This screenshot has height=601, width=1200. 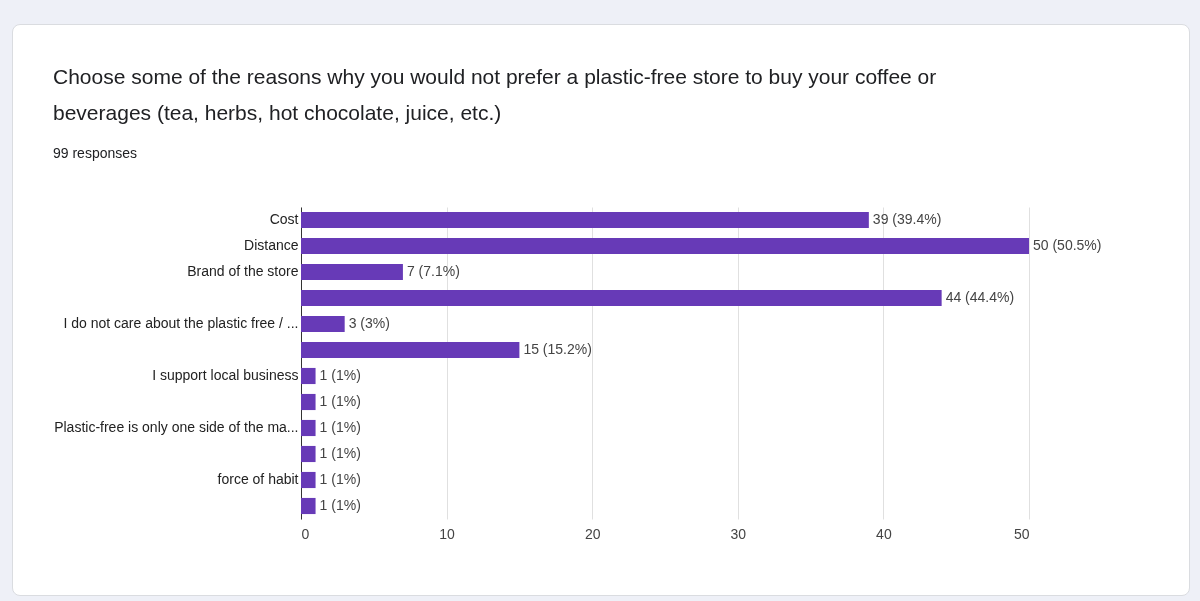 I want to click on y-tick-label: force of habit, so click(x=258, y=479).